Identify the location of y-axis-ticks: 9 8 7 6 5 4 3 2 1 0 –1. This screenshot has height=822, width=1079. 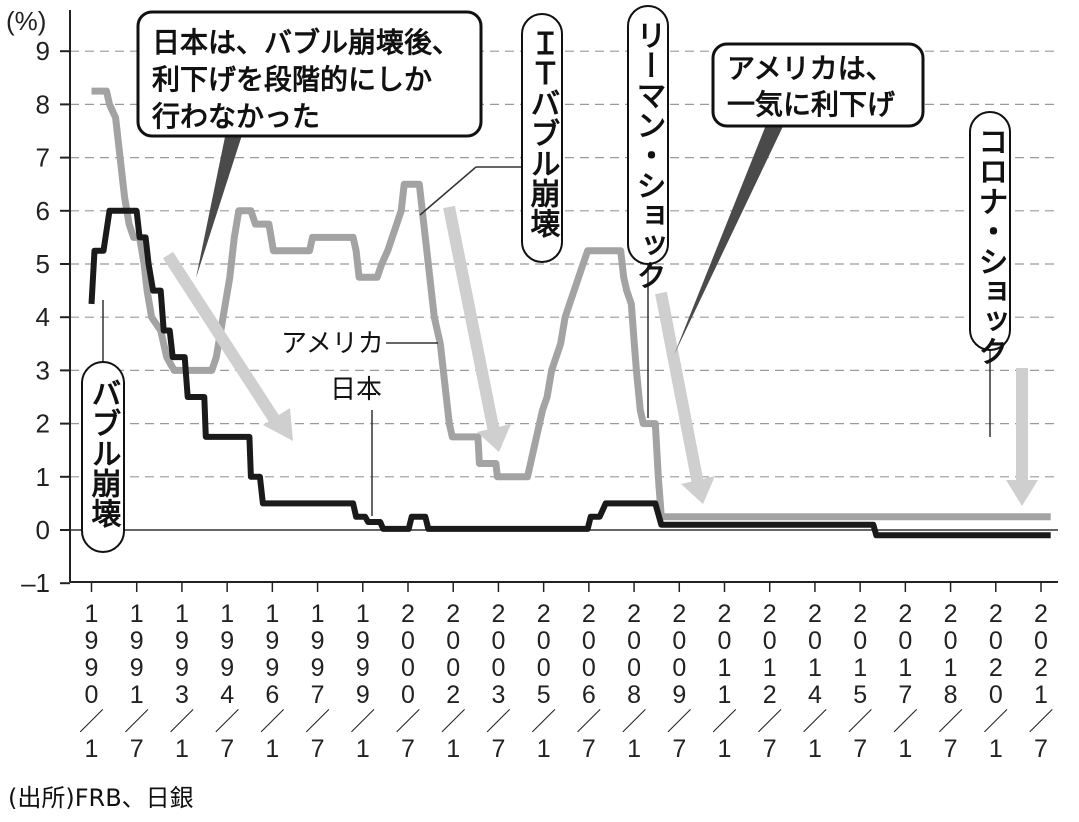
(45, 317).